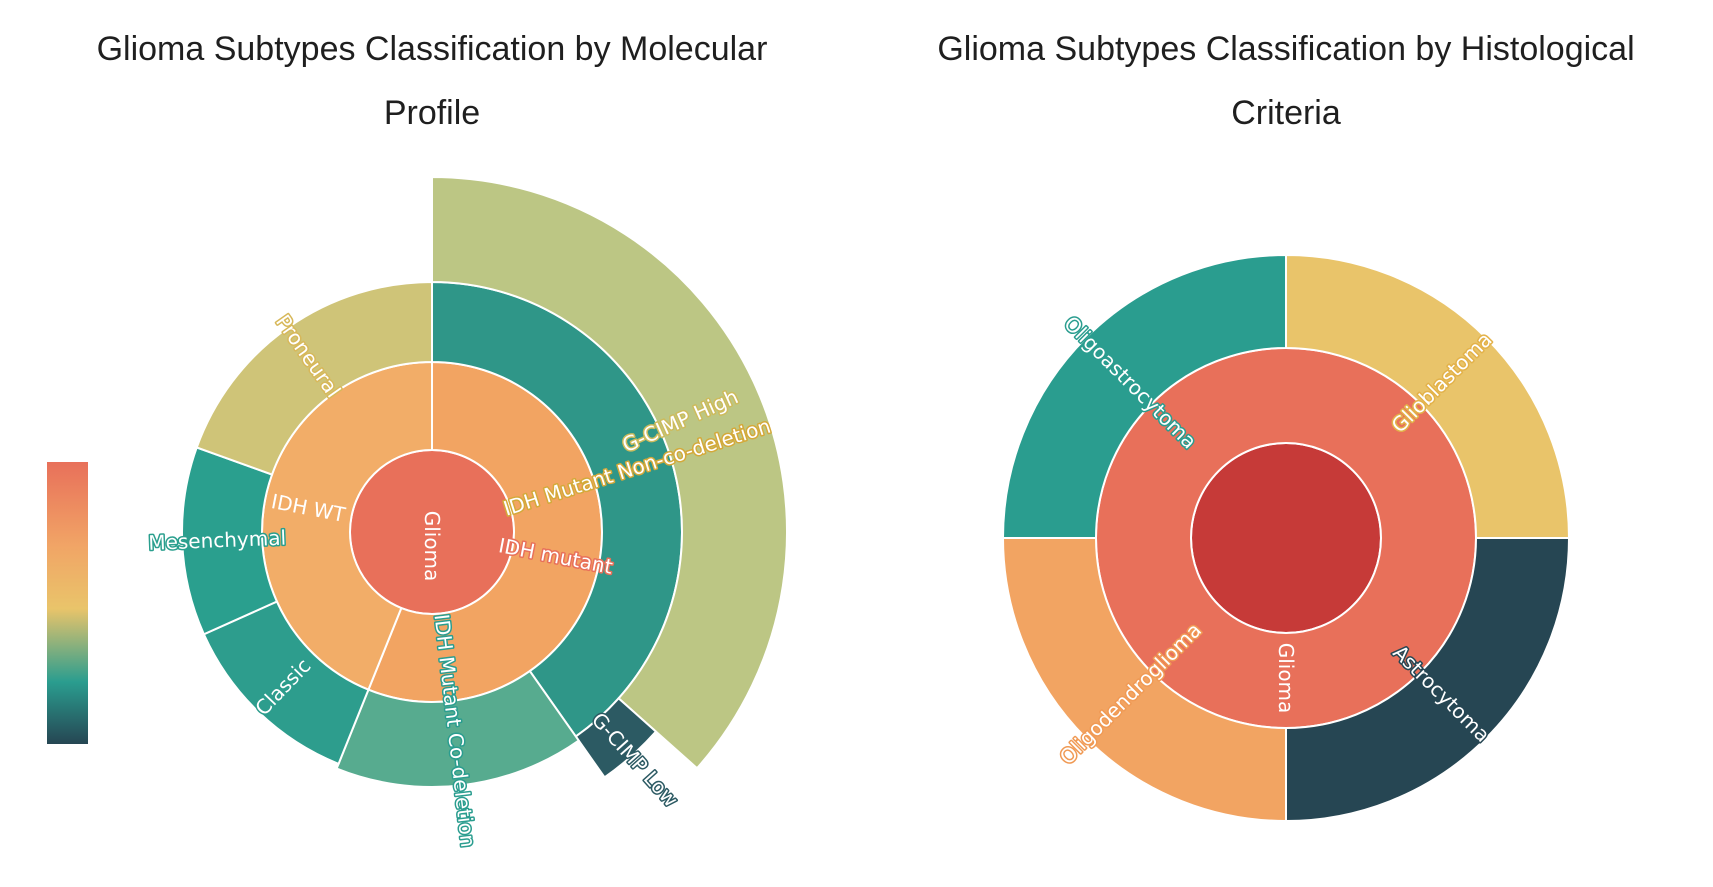 The image size is (1713, 887). What do you see at coordinates (67, 603) in the screenshot?
I see `colorbar` at bounding box center [67, 603].